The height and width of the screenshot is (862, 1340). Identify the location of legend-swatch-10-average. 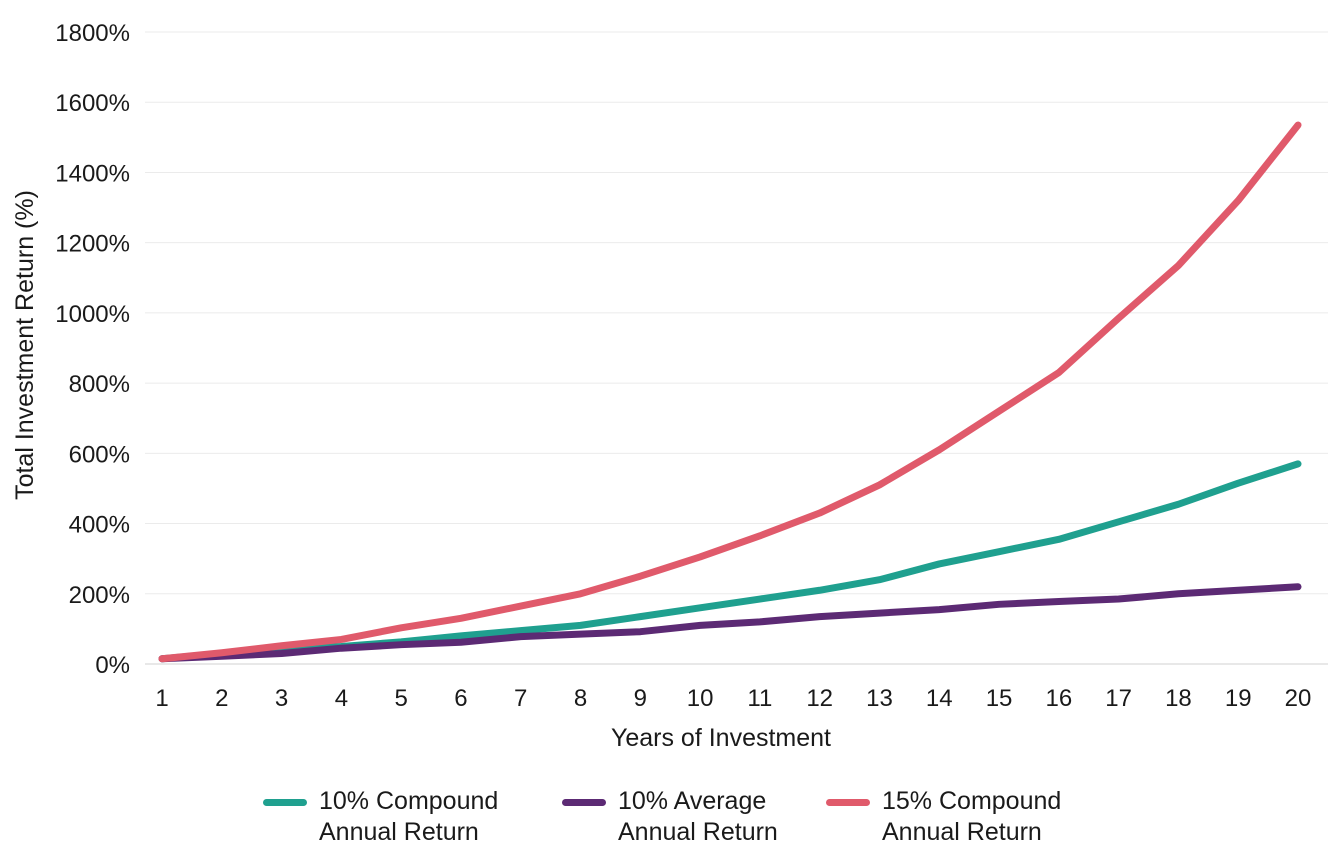
(584, 802).